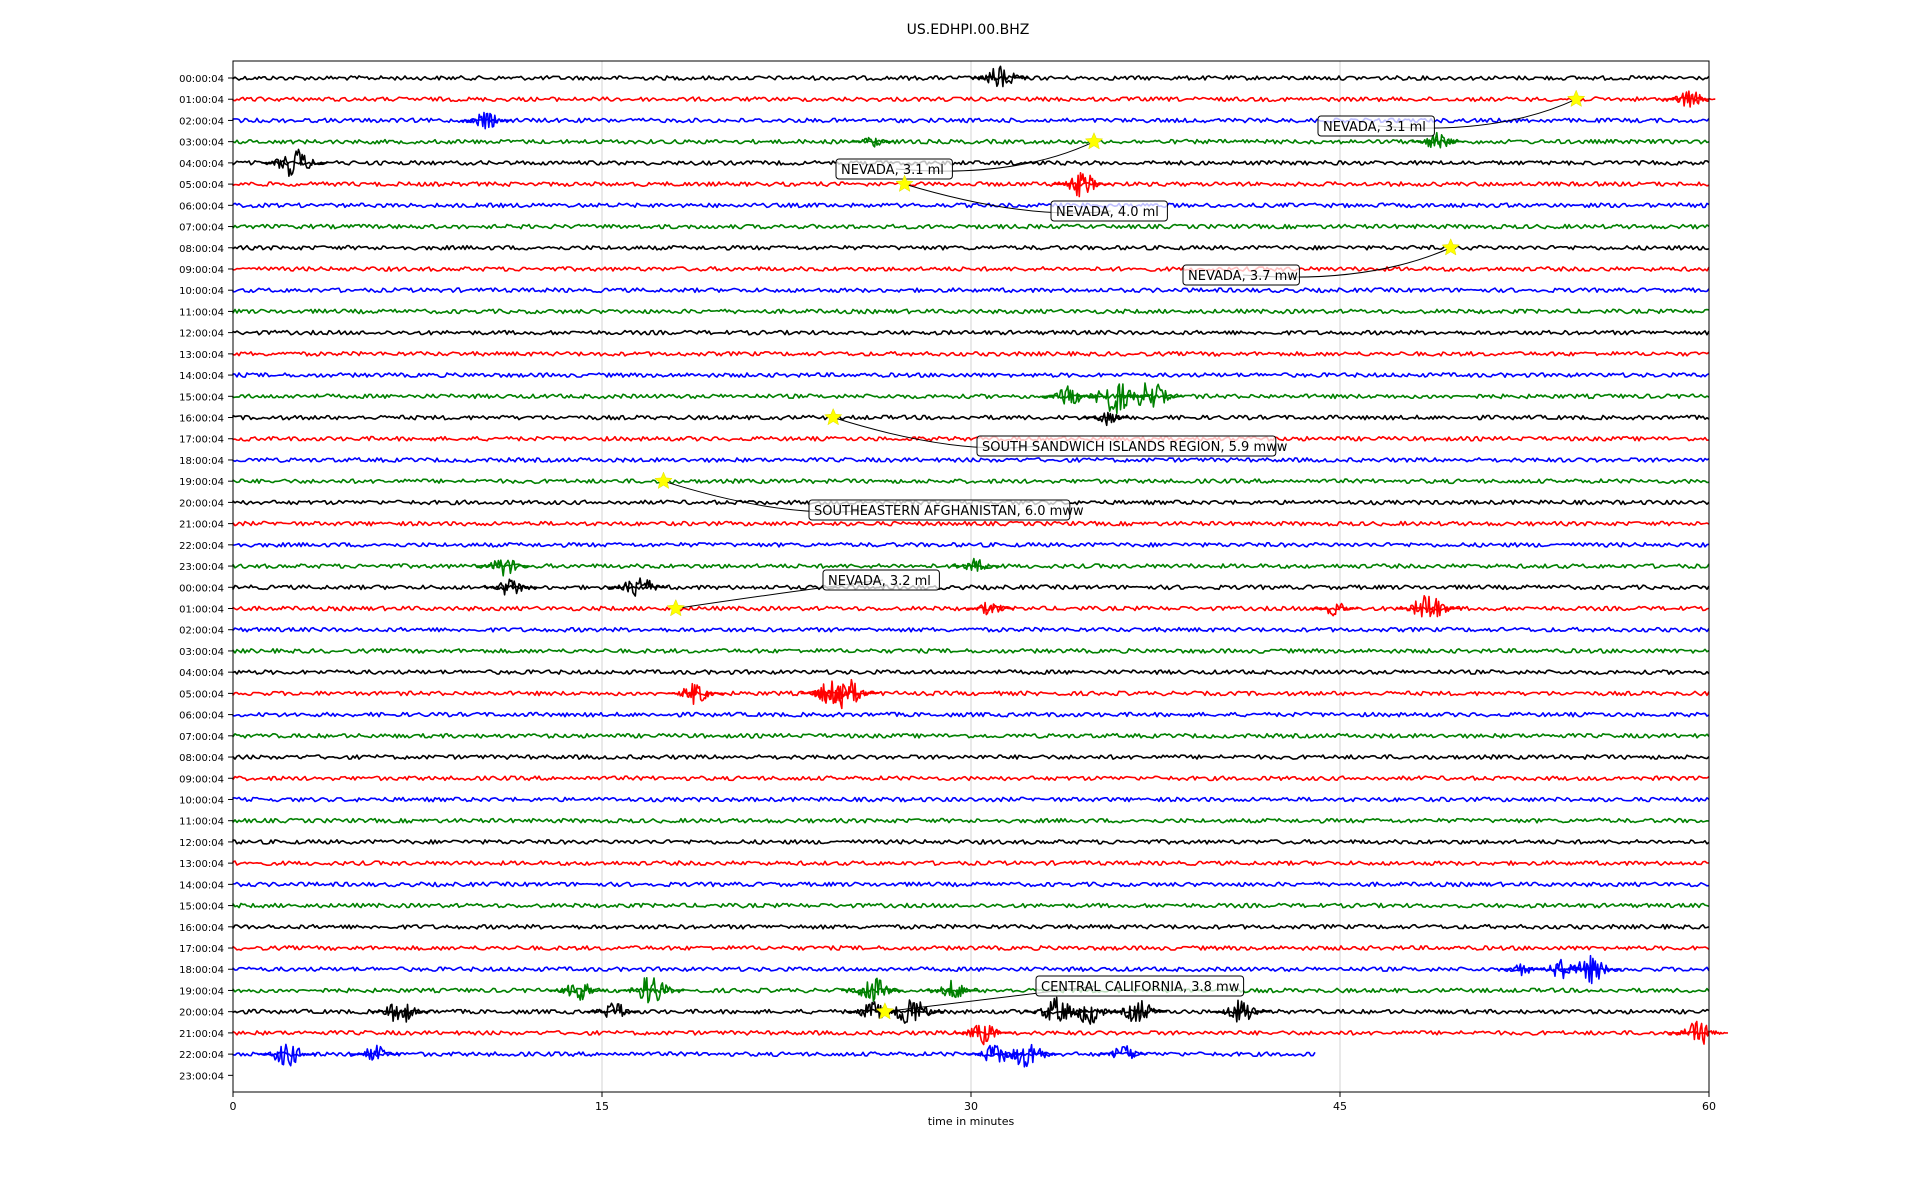 This screenshot has width=1920, height=1200. I want to click on event-label: NEVADA, 3.1 ml, so click(1374, 127).